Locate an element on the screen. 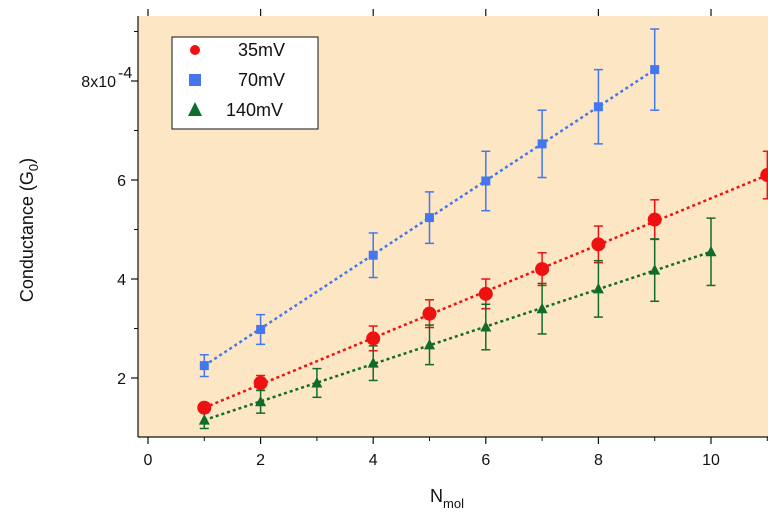 This screenshot has height=513, width=768. y-axis-title: Conductance (G0) is located at coordinates (29, 230).